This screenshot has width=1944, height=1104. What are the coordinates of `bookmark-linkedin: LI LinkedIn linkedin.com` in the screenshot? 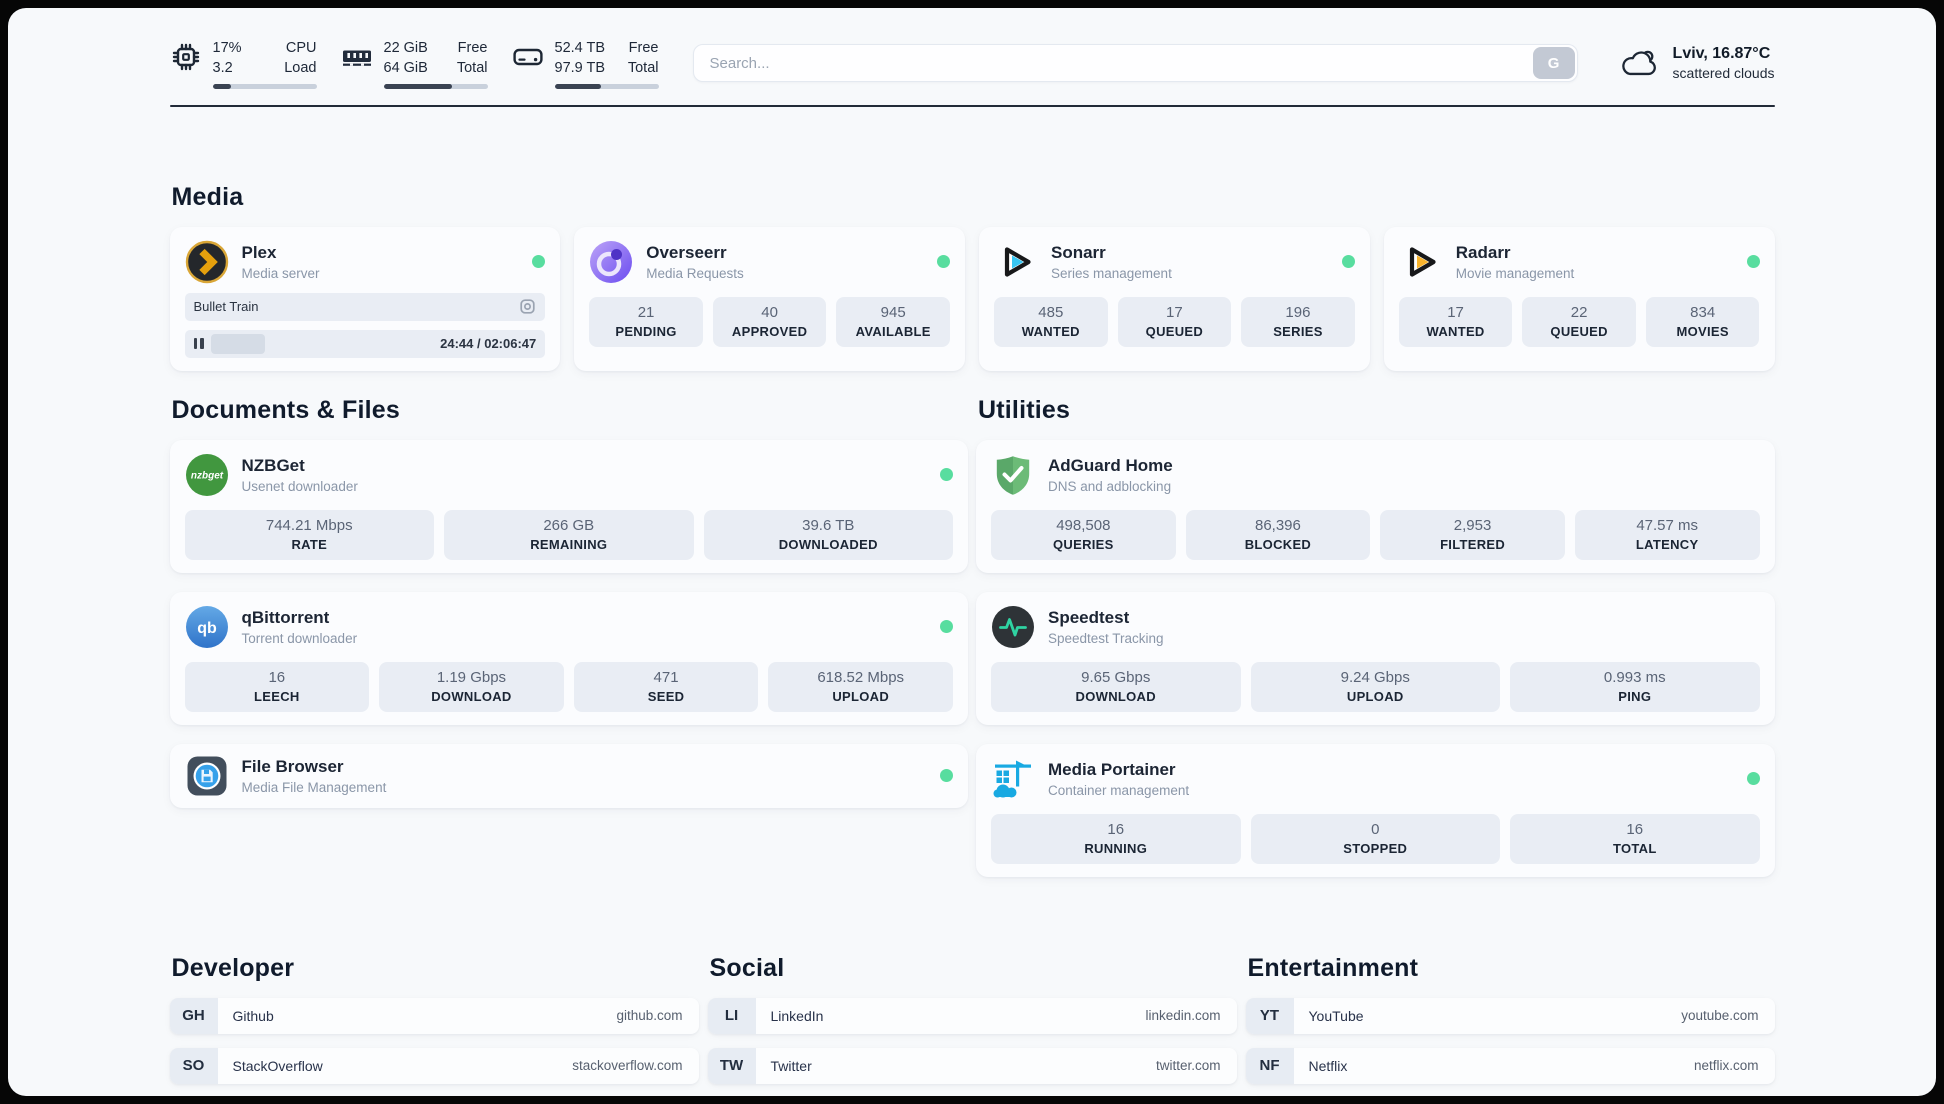 It's located at (972, 1015).